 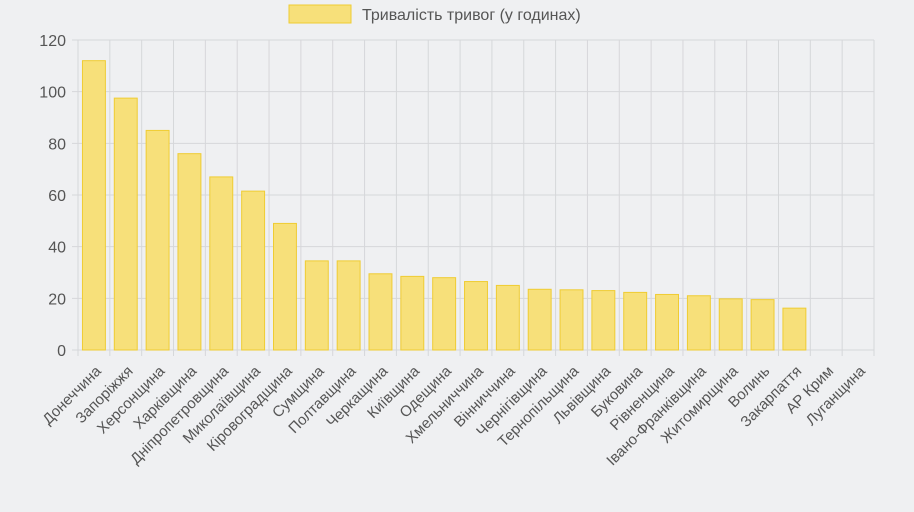 I want to click on y-tick-label: 20, so click(x=57, y=299).